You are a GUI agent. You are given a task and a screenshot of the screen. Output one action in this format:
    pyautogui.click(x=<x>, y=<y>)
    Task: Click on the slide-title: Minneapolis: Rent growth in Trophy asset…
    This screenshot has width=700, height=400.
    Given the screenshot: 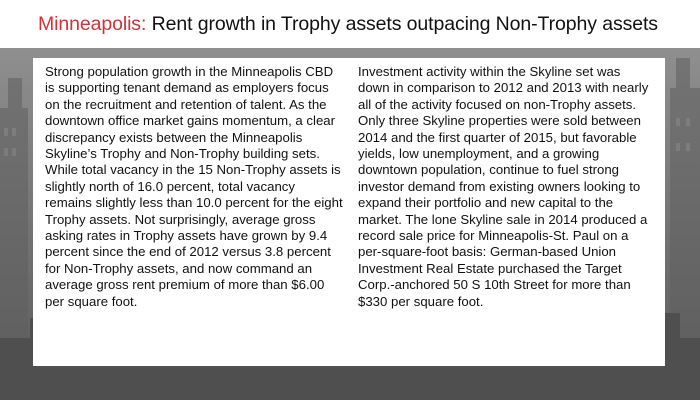 What is the action you would take?
    pyautogui.click(x=348, y=24)
    